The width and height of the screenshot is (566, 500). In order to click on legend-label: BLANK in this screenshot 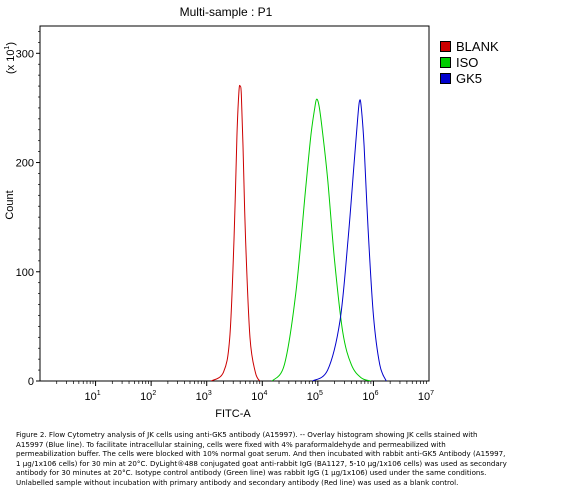, I will do `click(477, 46)`.